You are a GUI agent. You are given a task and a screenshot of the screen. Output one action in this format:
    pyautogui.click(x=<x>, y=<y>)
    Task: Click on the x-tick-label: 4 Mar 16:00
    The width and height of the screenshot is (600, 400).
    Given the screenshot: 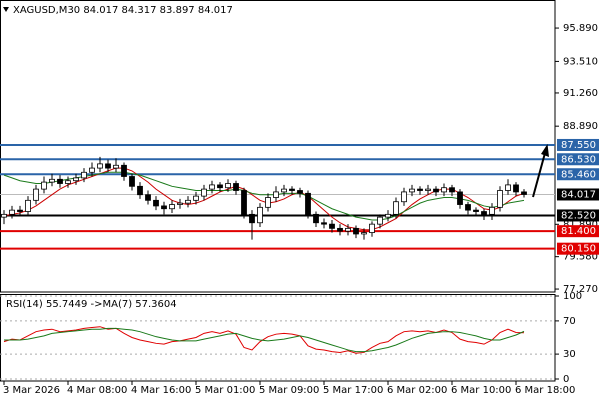 What is the action you would take?
    pyautogui.click(x=161, y=390)
    